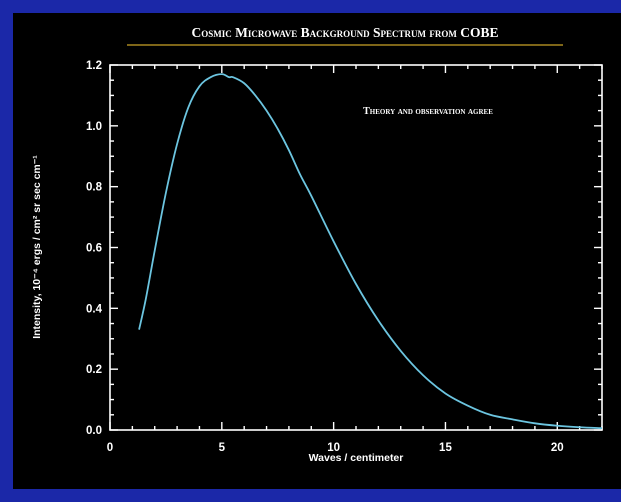 This screenshot has height=502, width=621. Describe the element at coordinates (94, 188) in the screenshot. I see `y-tick-label: 0.8` at that location.